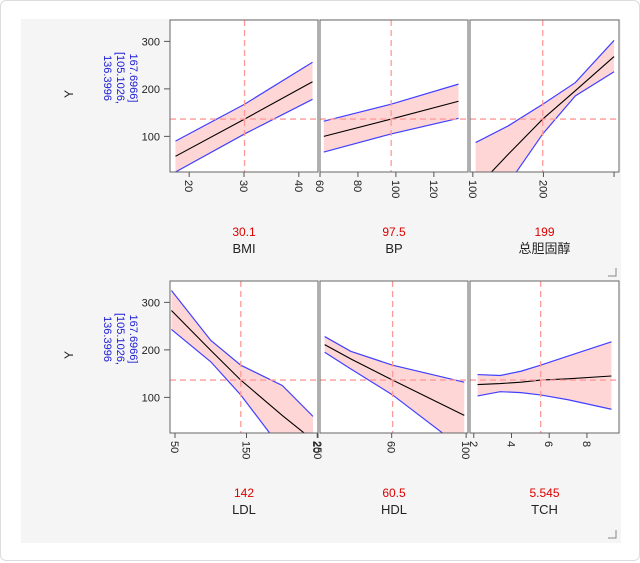 The width and height of the screenshot is (640, 563). What do you see at coordinates (473, 444) in the screenshot?
I see `x-tick-label: 2` at bounding box center [473, 444].